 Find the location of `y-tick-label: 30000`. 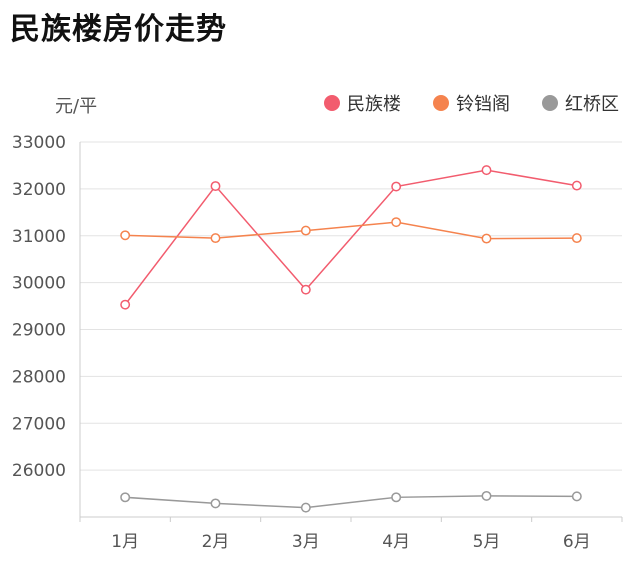

y-tick-label: 30000 is located at coordinates (39, 284).